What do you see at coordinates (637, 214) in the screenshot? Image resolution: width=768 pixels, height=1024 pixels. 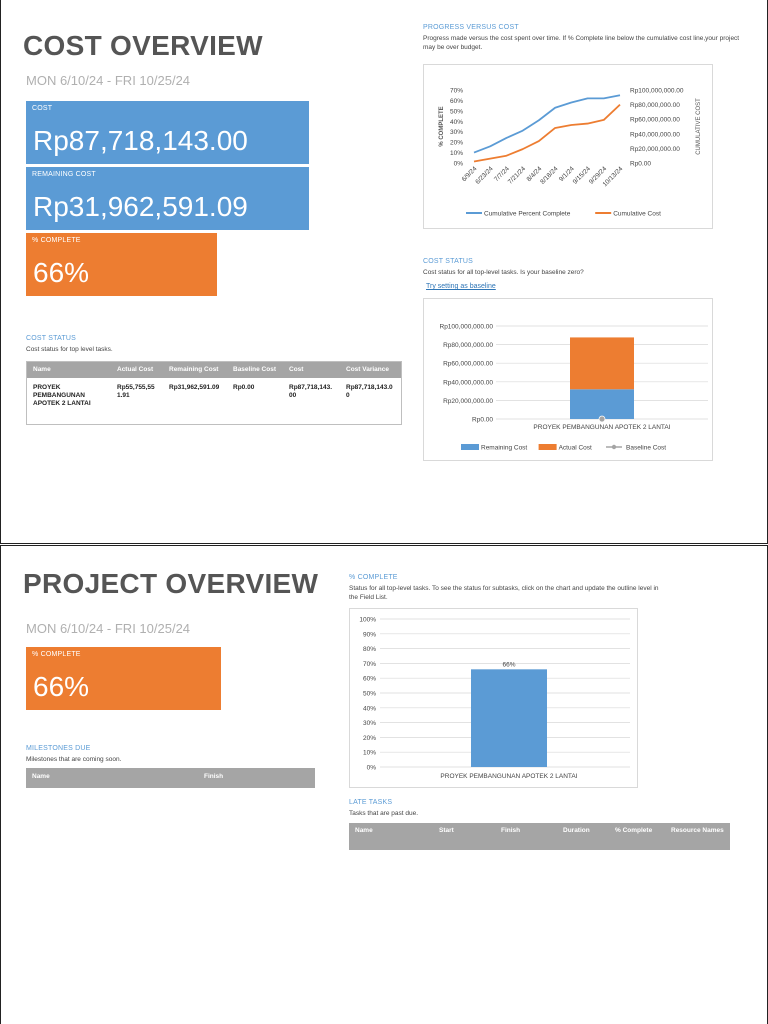 I see `legend-label: Cumulative Cost` at bounding box center [637, 214].